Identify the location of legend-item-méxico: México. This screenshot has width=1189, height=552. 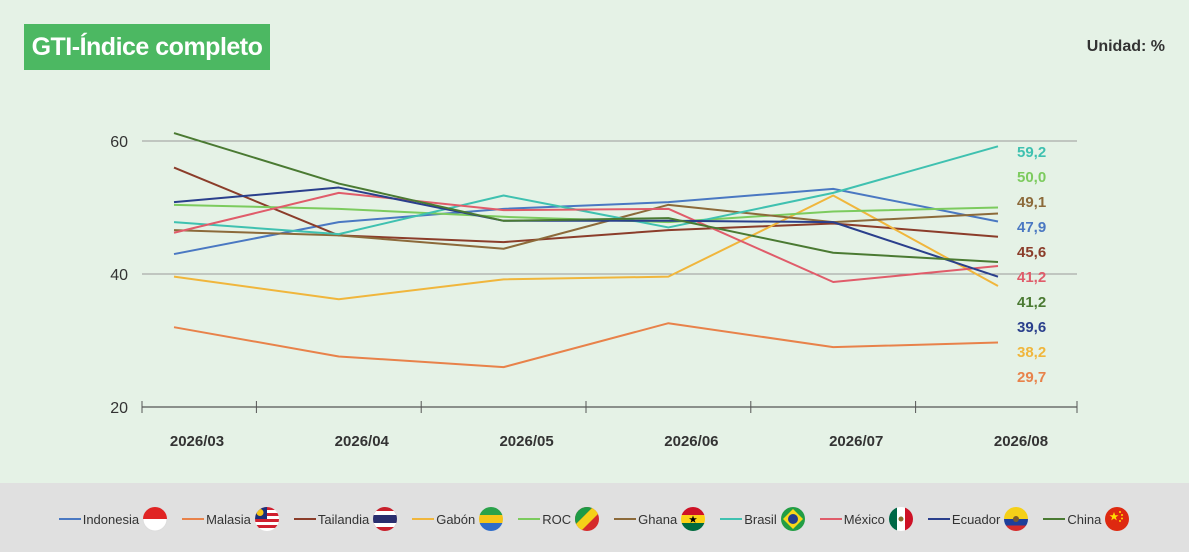
(866, 519).